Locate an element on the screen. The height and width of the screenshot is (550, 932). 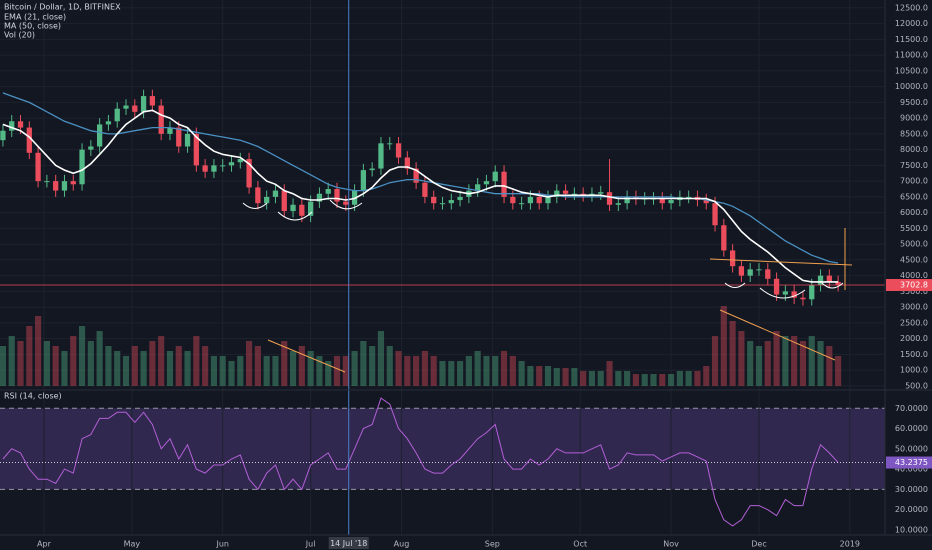
drawing-line is located at coordinates (777, 335).